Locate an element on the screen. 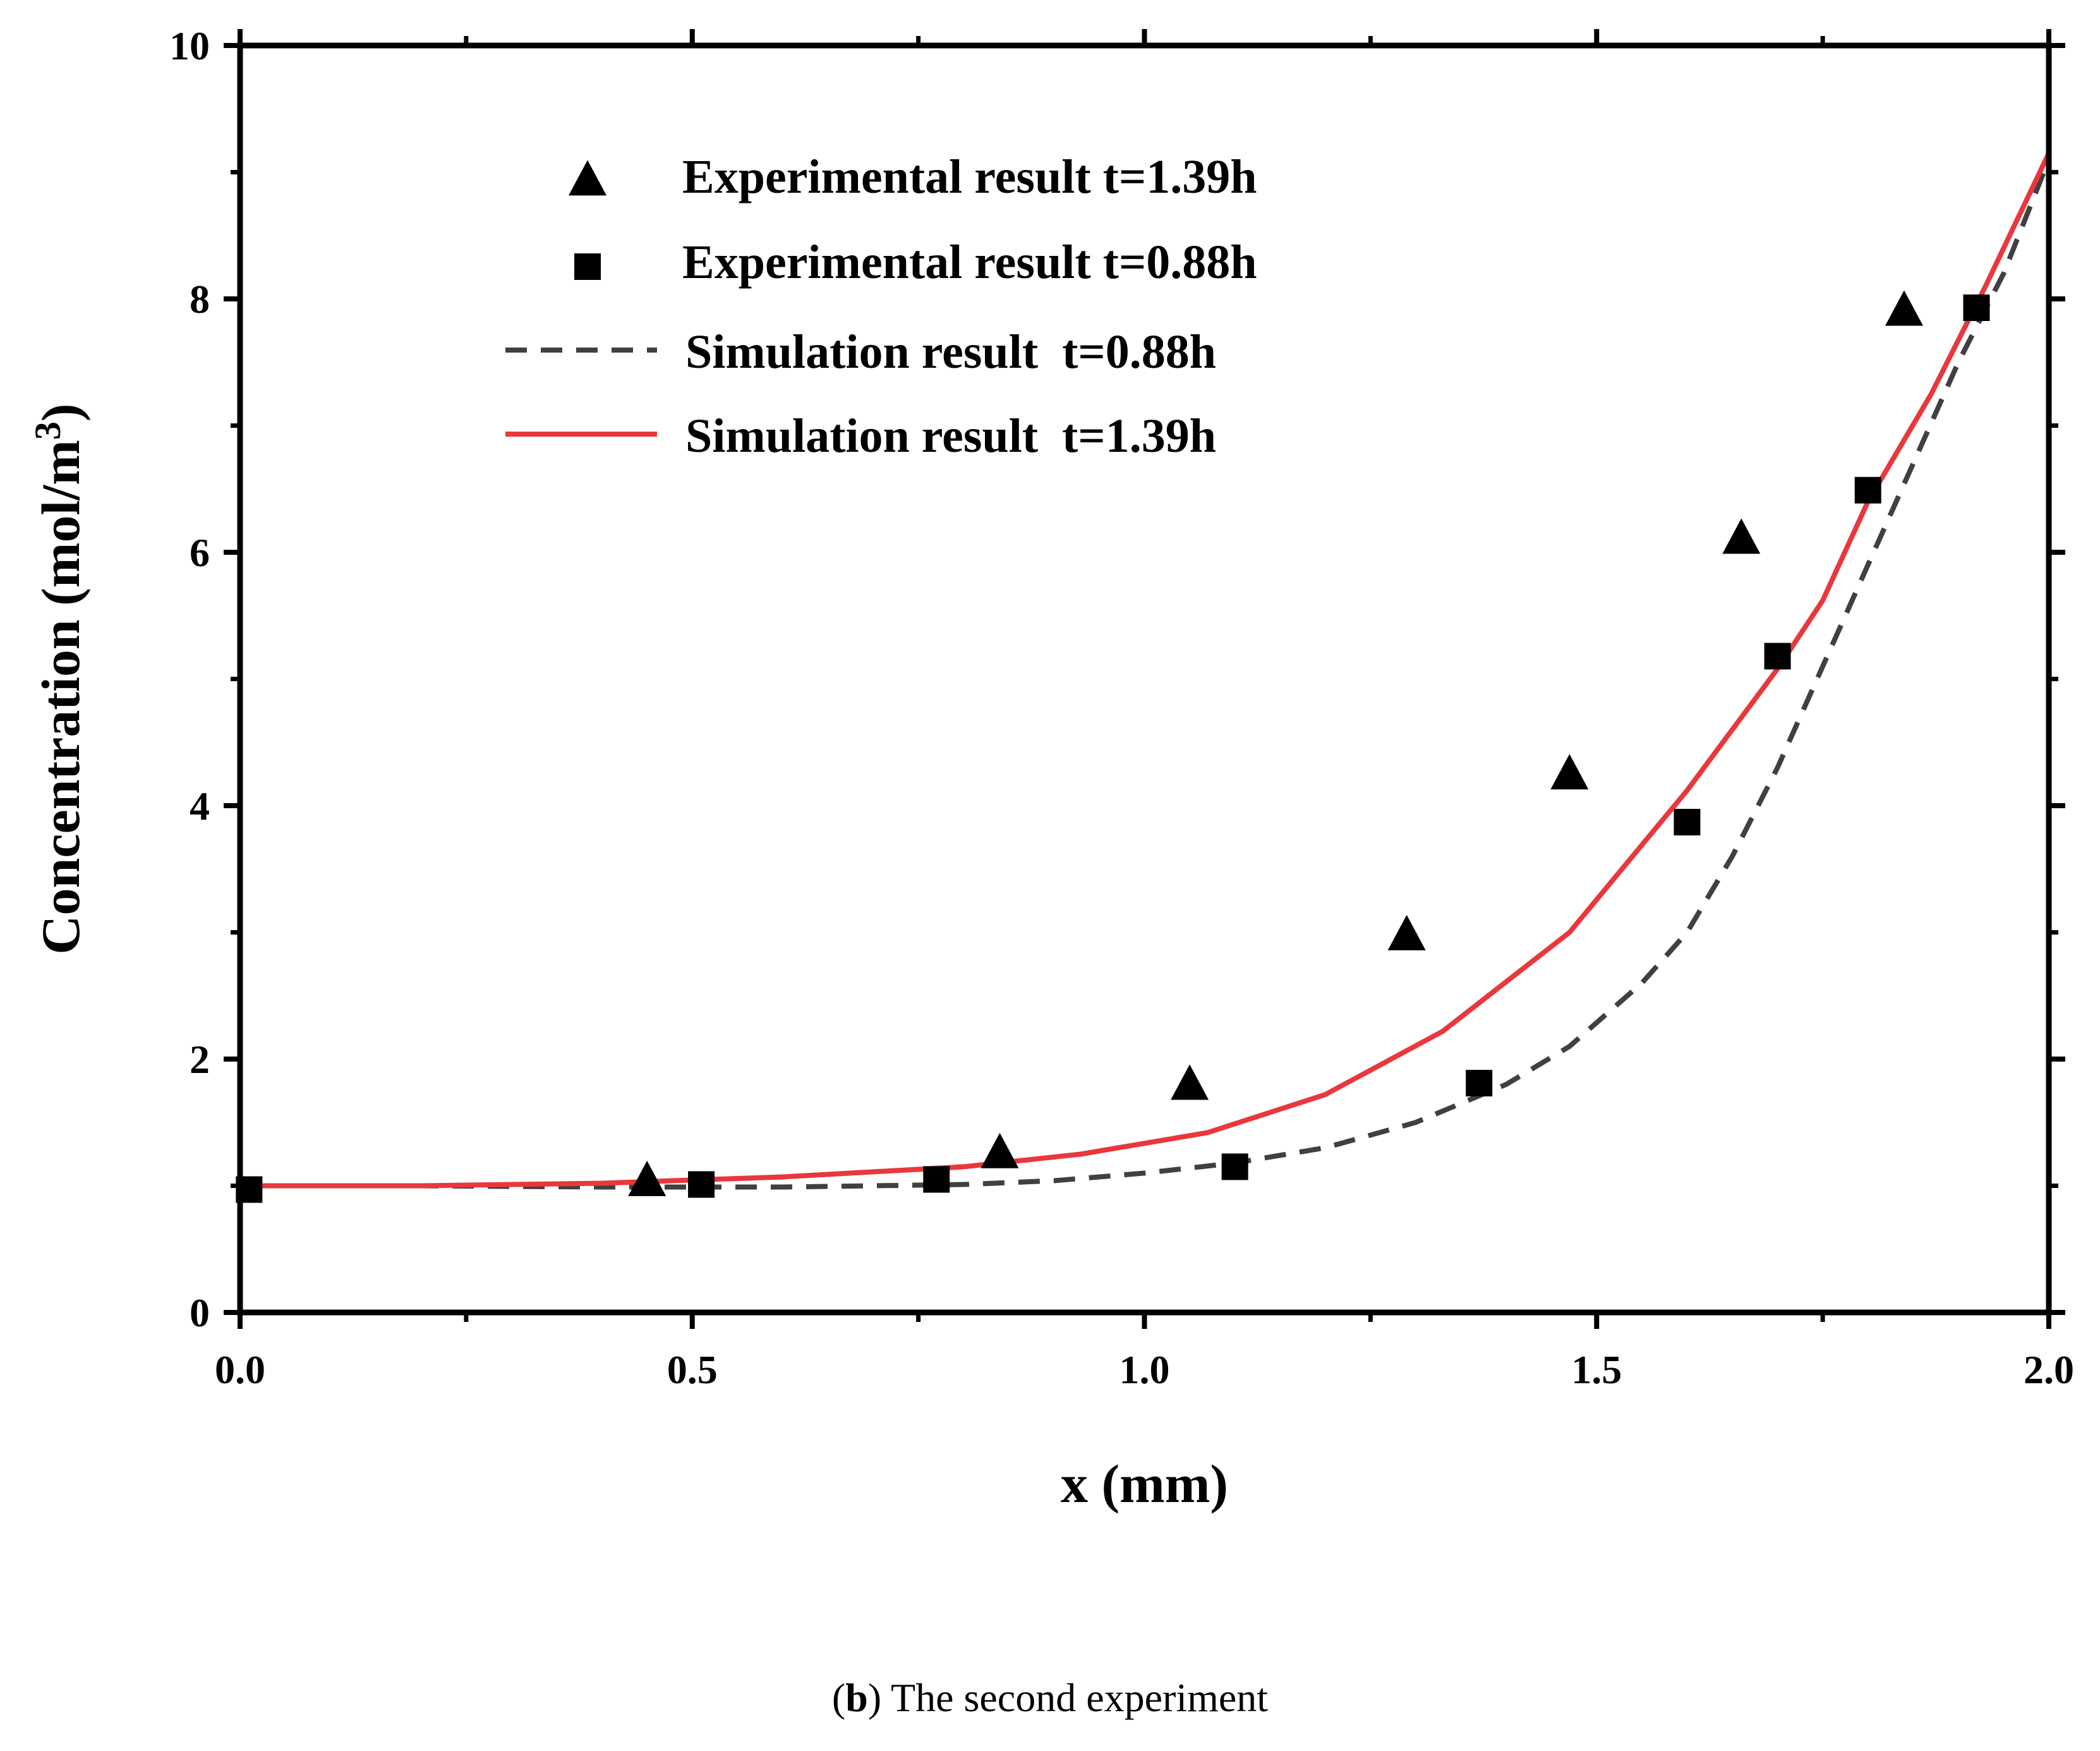 The width and height of the screenshot is (2100, 1751). x-tick-label: 1.5 is located at coordinates (1597, 1369).